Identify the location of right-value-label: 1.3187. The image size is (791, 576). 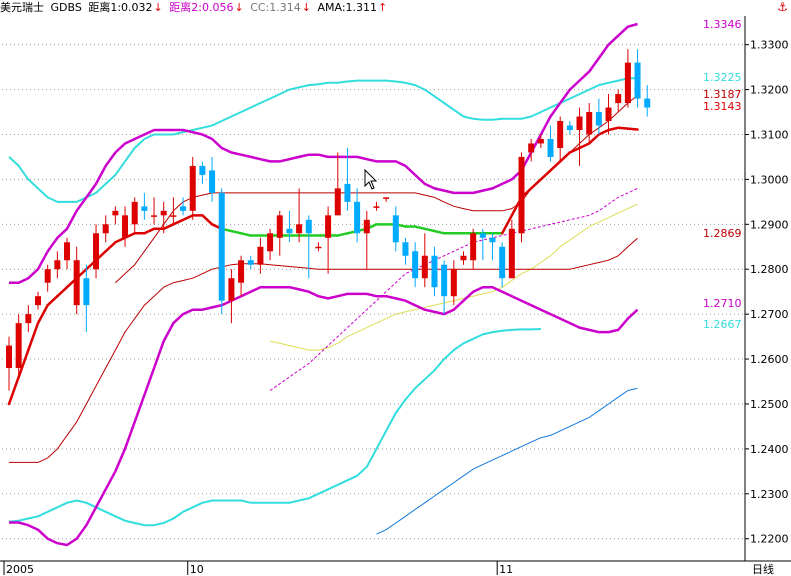
(722, 94).